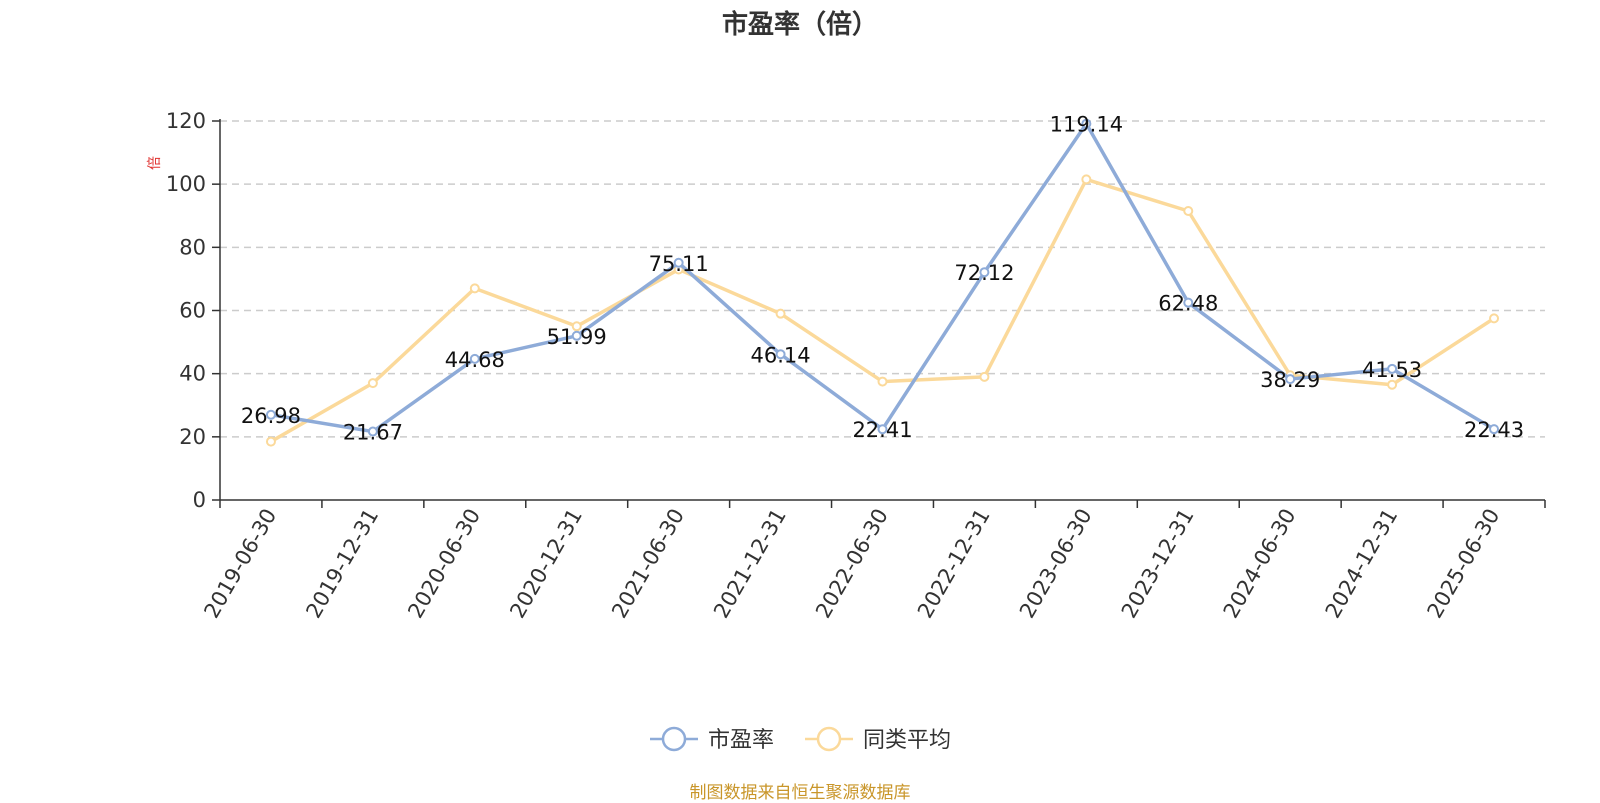  Describe the element at coordinates (192, 247) in the screenshot. I see `y-tick-label: 80` at that location.